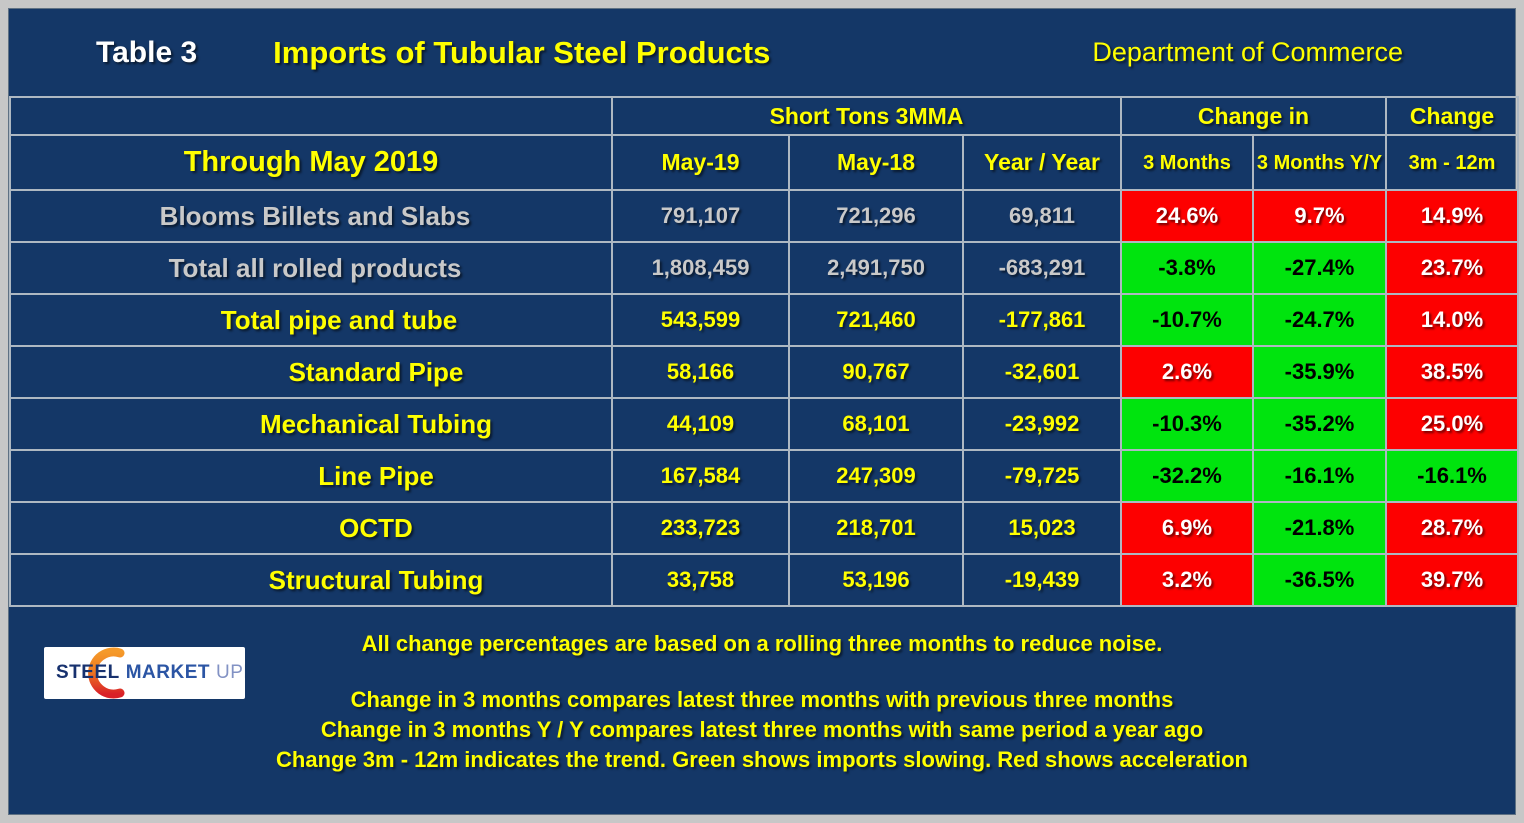 The width and height of the screenshot is (1524, 823). Describe the element at coordinates (311, 372) in the screenshot. I see `row-label: Standard Pipe` at that location.